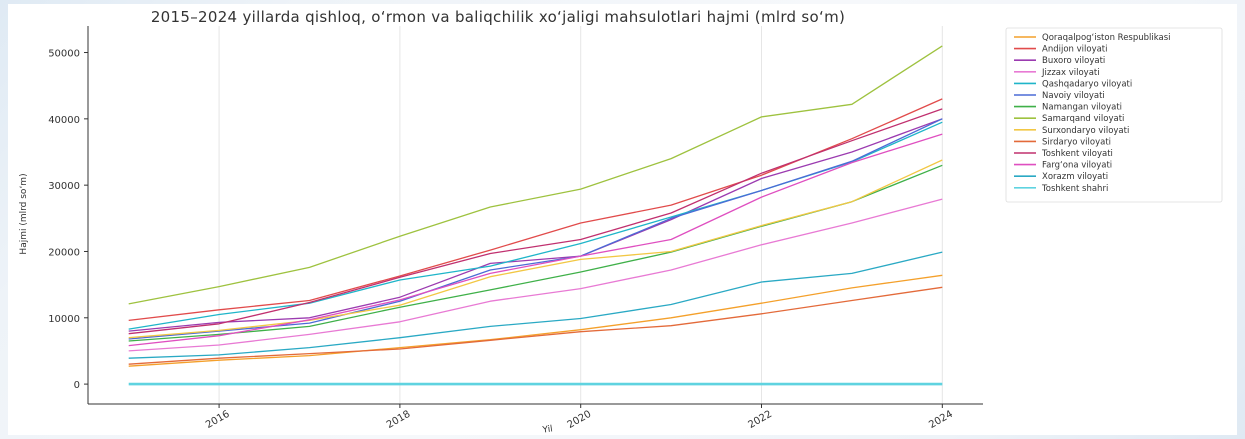 The height and width of the screenshot is (439, 1245). I want to click on x-axis-label: Yil, so click(547, 429).